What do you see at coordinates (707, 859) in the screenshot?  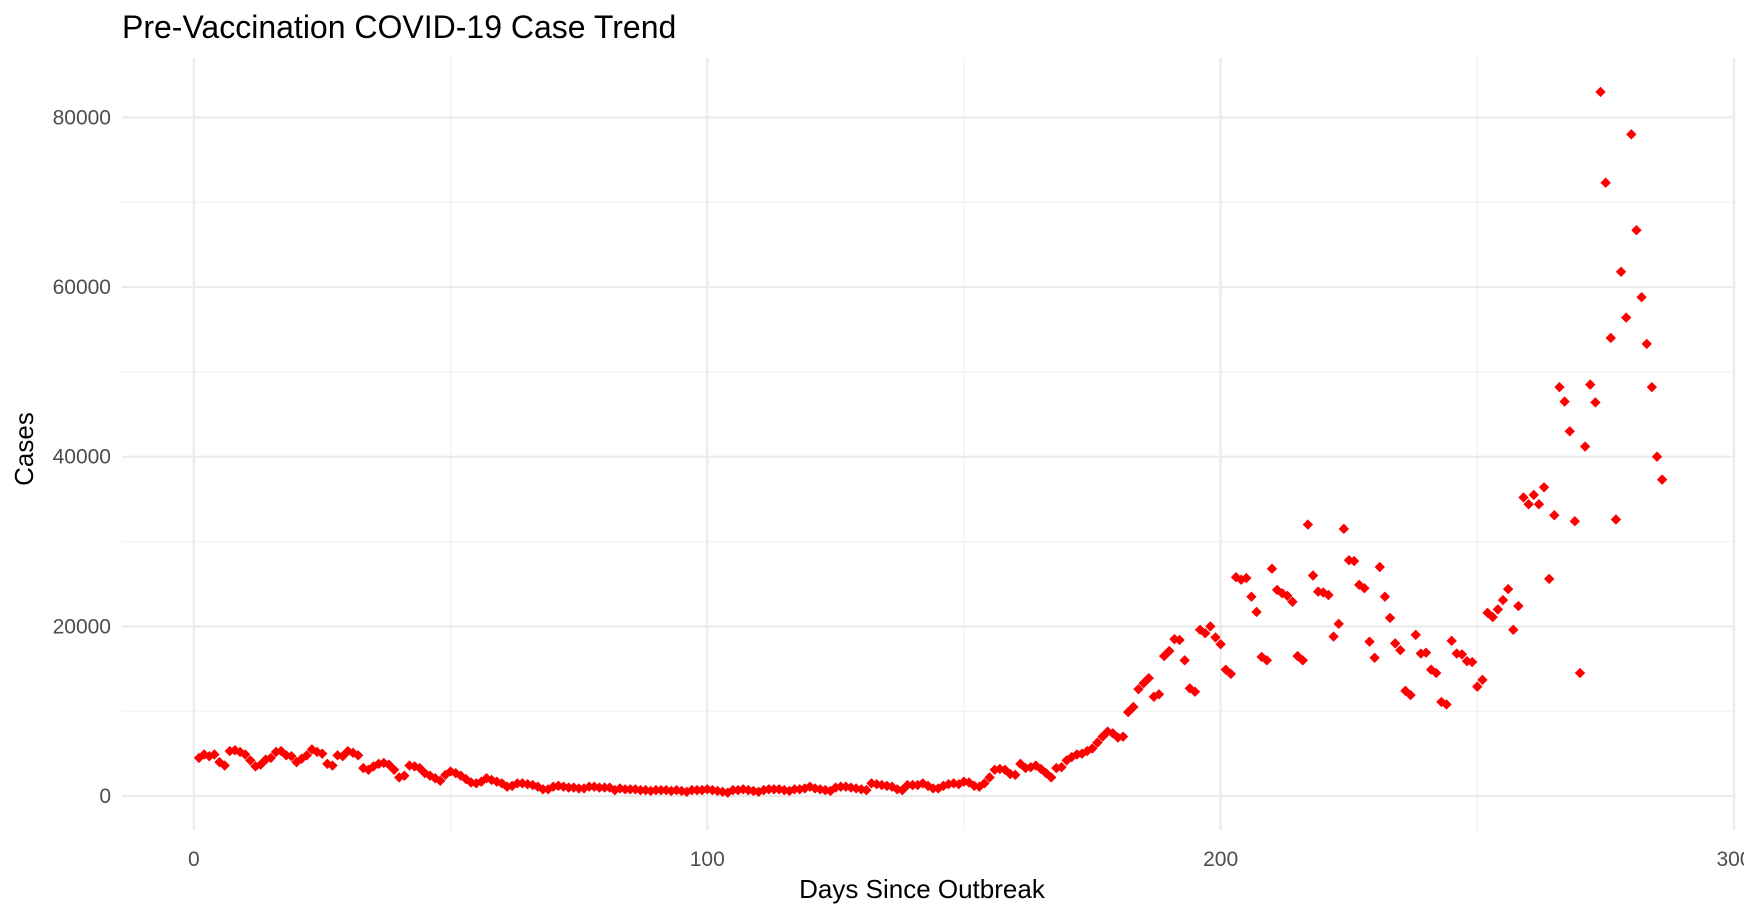 I see `x-tick-label: 100` at bounding box center [707, 859].